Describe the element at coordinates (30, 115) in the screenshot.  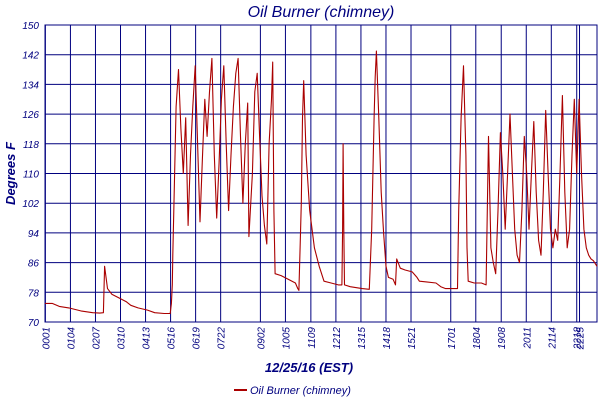
I see `y-tick-label: 126` at that location.